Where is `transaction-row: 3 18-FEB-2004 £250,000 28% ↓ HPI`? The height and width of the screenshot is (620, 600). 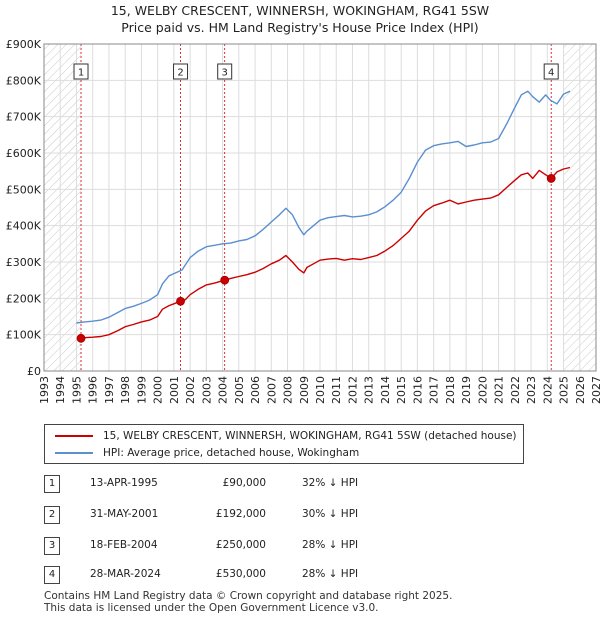
transaction-row: 3 18-FEB-2004 £250,000 28% ↓ HPI is located at coordinates (300, 547).